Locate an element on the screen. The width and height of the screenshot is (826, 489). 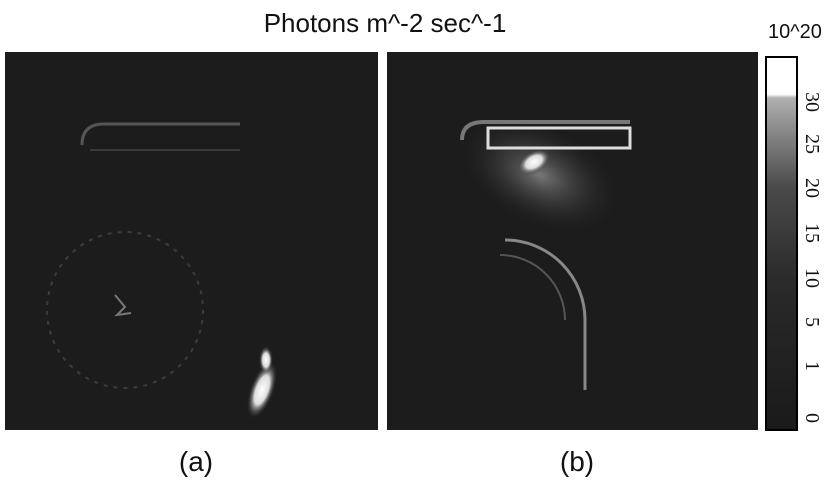
colorbar-tick-label: 15 is located at coordinates (812, 233).